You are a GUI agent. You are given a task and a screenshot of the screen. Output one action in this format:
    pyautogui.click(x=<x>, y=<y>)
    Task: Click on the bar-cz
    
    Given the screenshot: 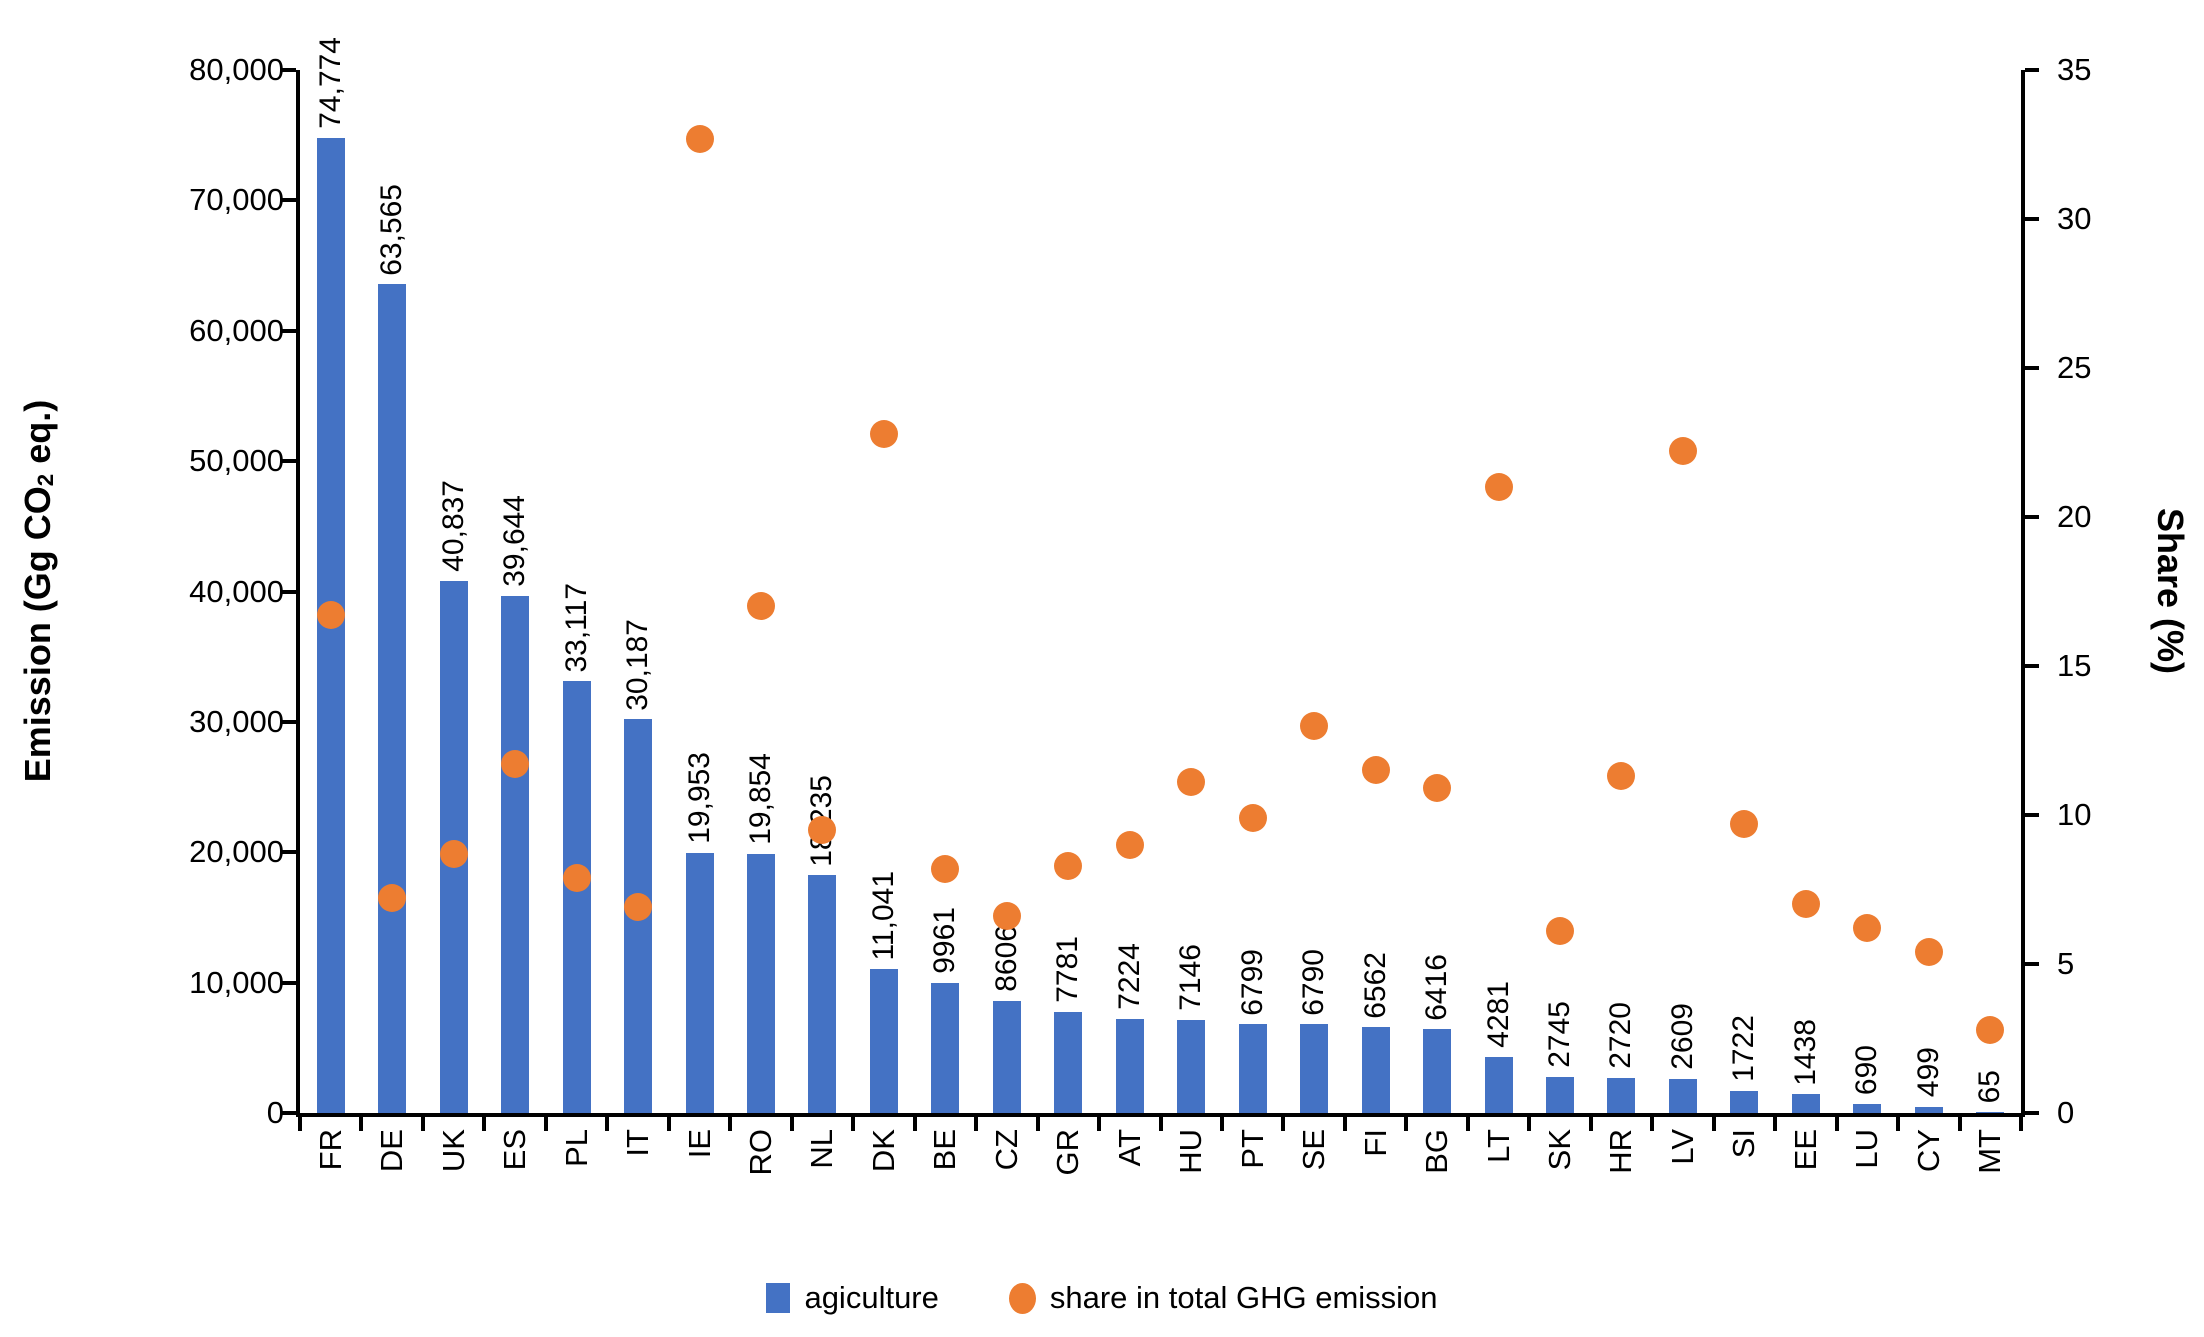 What is the action you would take?
    pyautogui.click(x=1006, y=1056)
    